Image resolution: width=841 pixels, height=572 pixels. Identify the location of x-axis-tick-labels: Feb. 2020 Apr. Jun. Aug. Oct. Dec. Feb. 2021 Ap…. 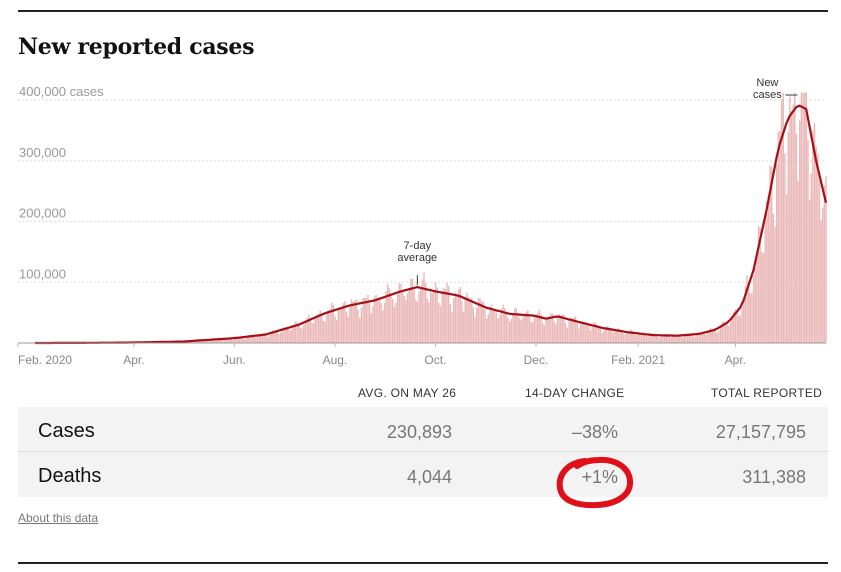
(381, 355).